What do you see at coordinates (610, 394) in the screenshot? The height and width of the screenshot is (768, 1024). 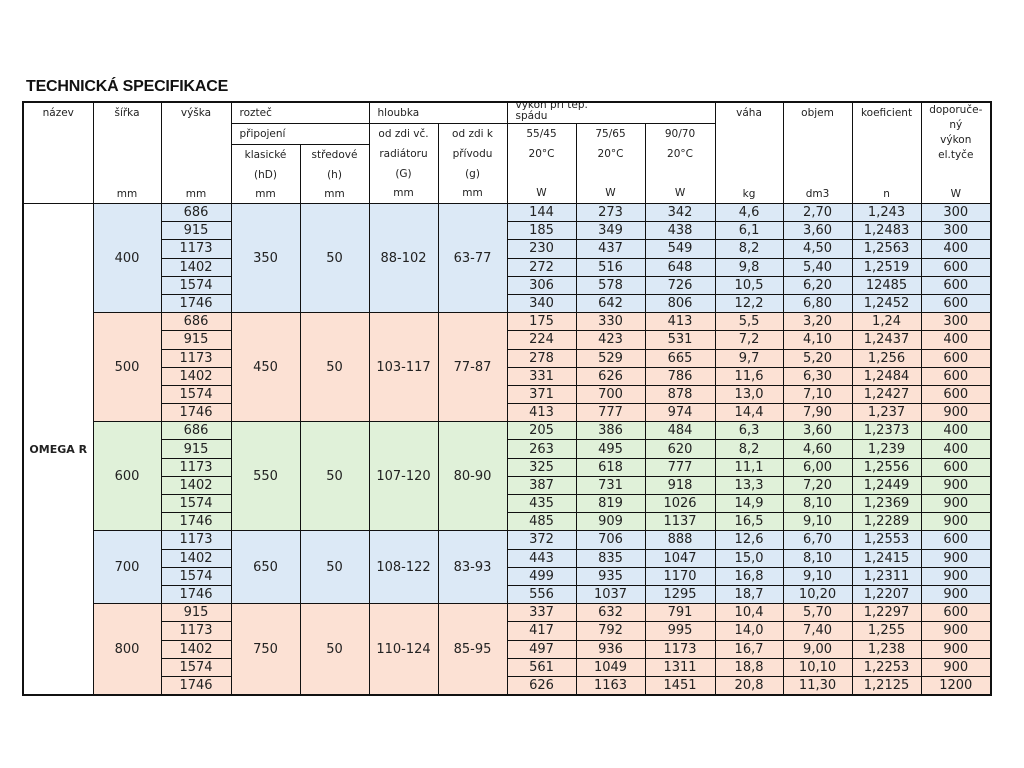 I see `w75-cell: 700` at bounding box center [610, 394].